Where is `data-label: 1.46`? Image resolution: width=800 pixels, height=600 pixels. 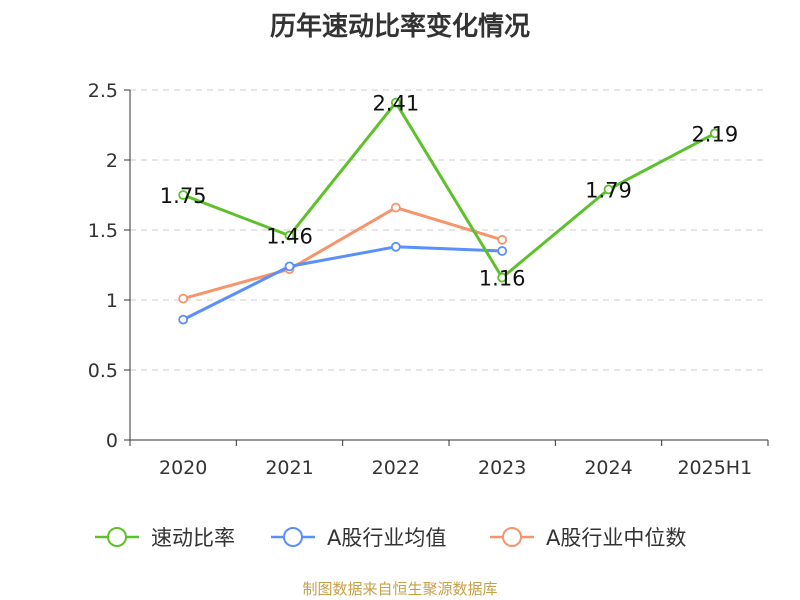 data-label: 1.46 is located at coordinates (289, 237).